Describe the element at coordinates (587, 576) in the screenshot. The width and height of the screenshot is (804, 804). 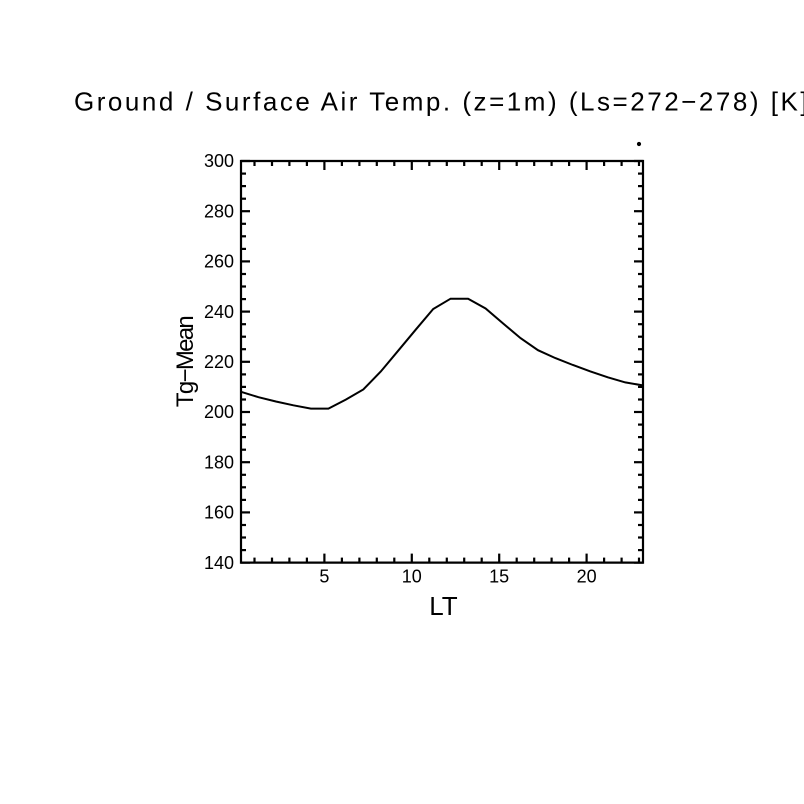
I see `svg-text: 20` at that location.